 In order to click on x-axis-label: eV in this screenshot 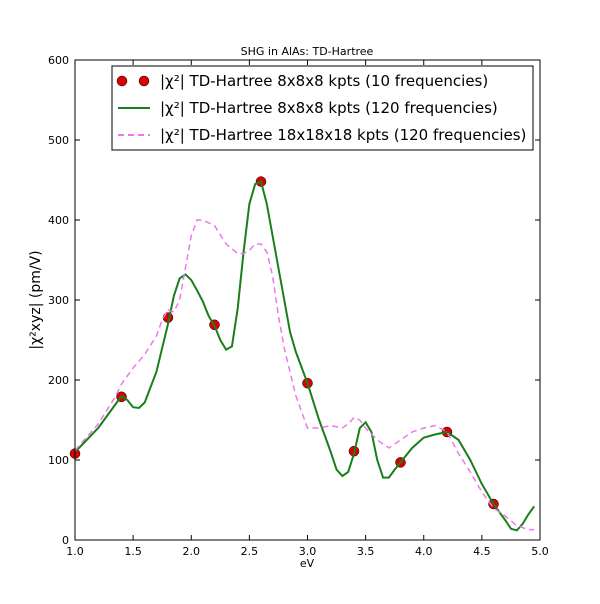, I will do `click(307, 563)`.